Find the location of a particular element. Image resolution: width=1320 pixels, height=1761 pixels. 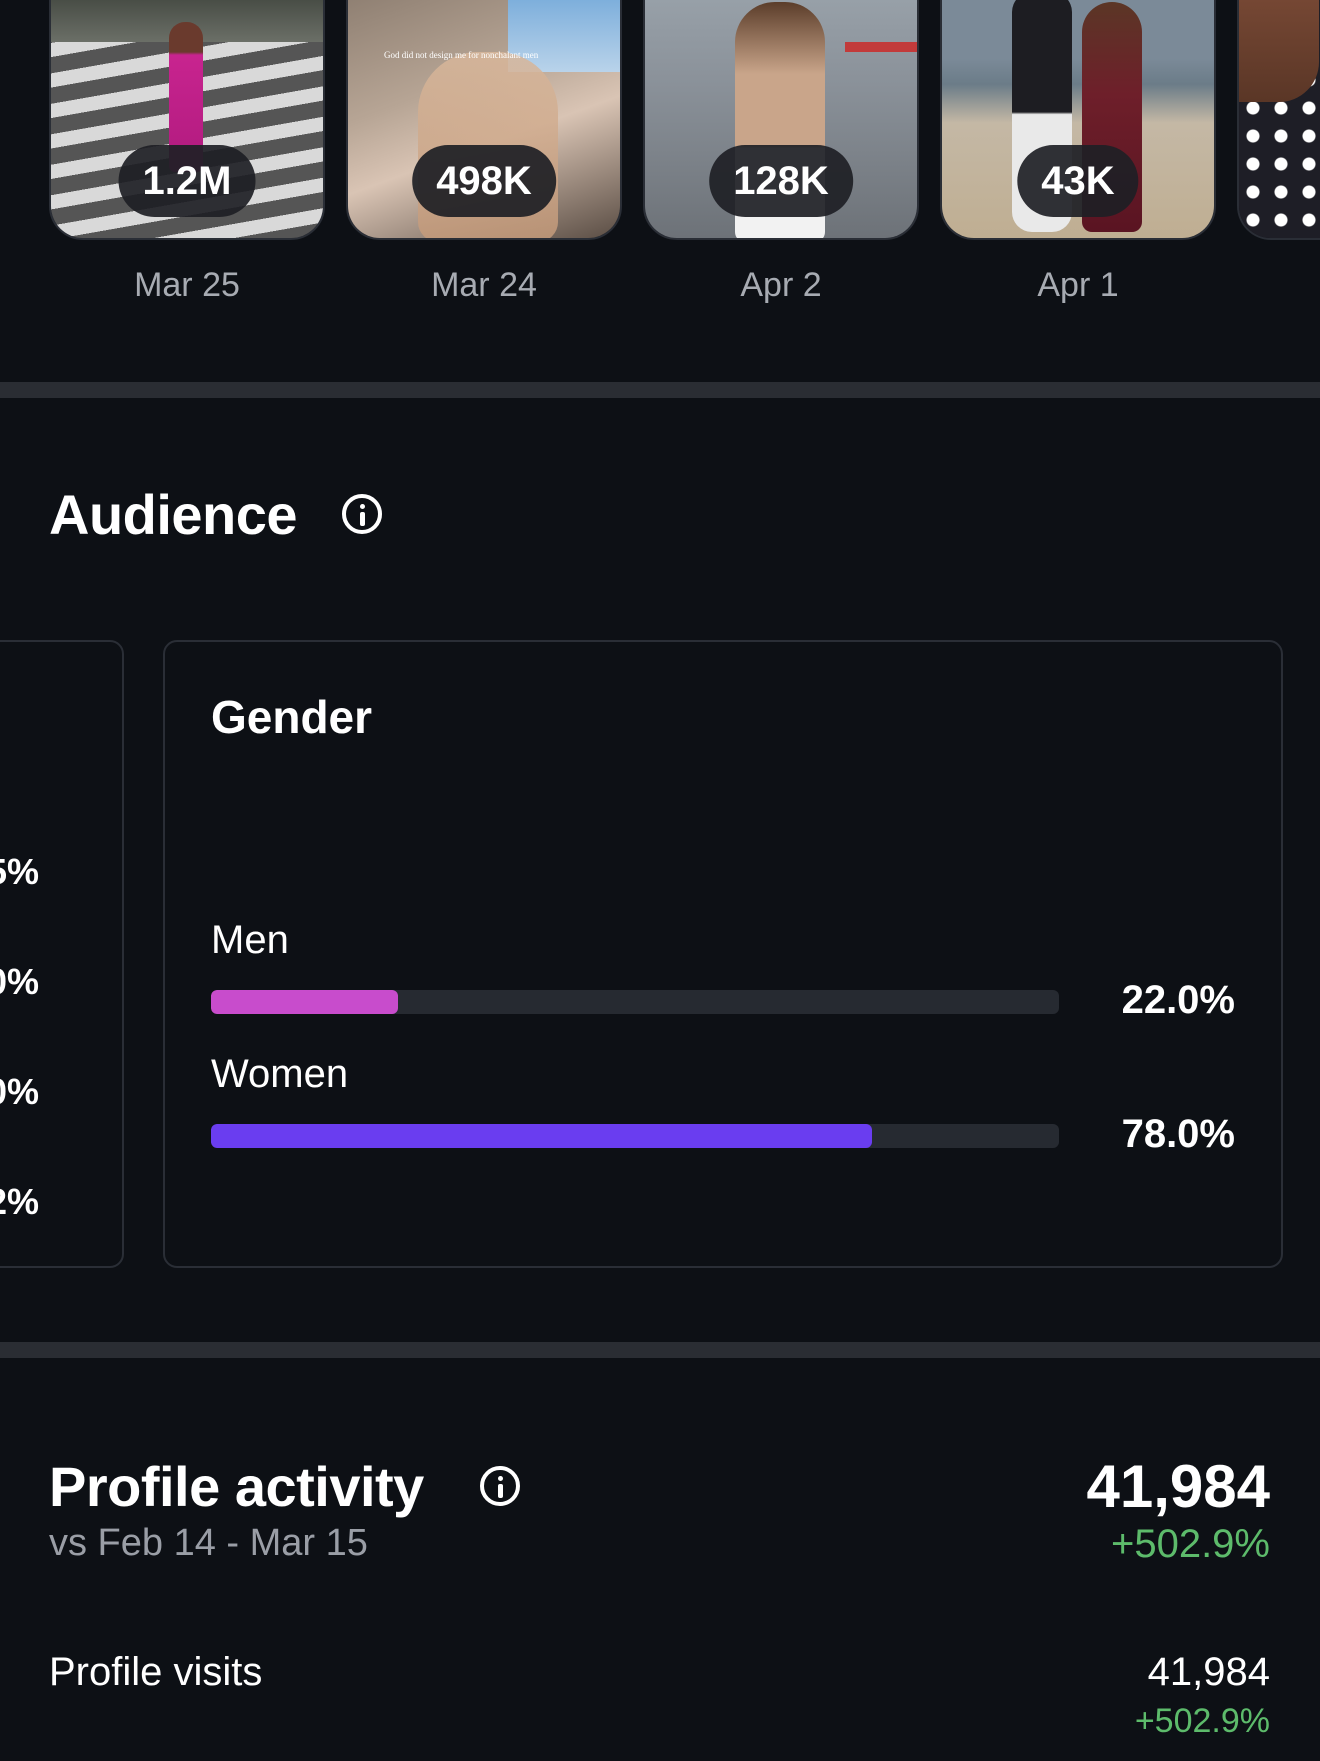

profile-activity-total: 41,984 is located at coordinates (1178, 1486).